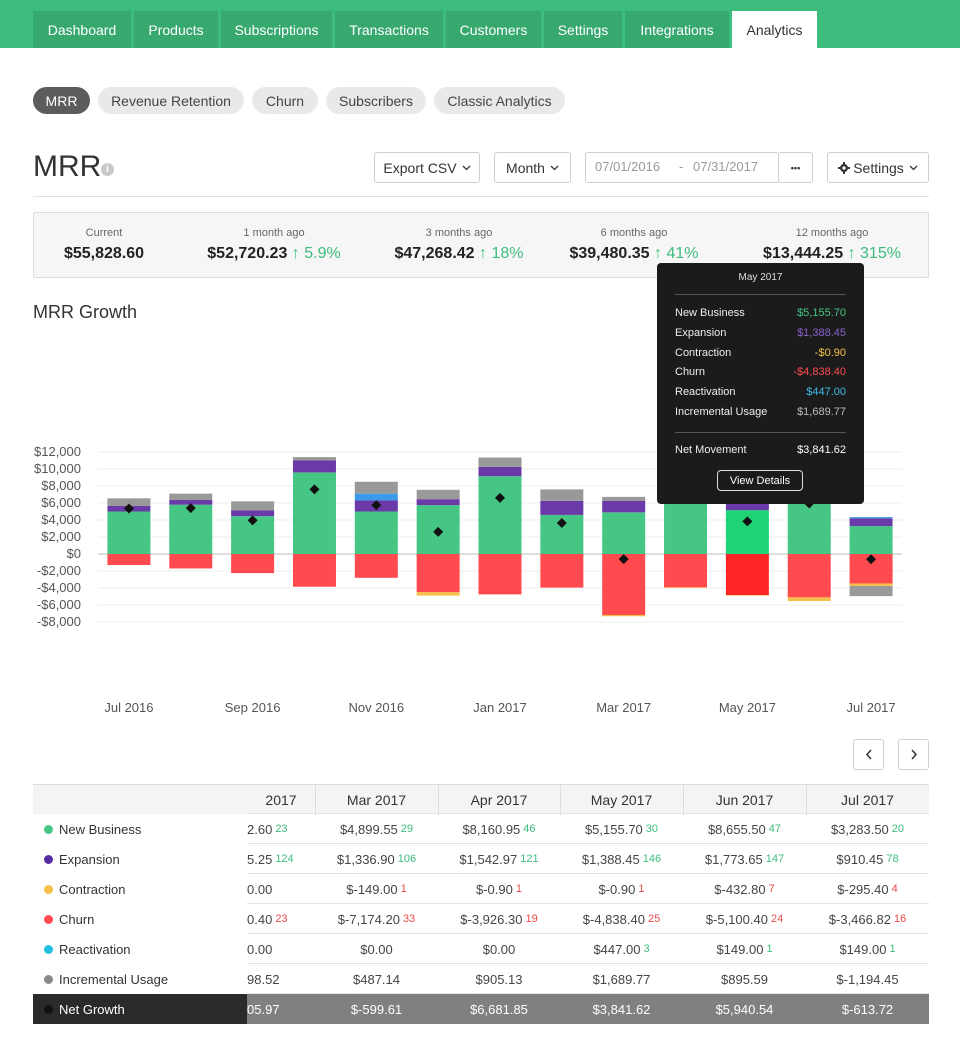 This screenshot has width=960, height=1041. Describe the element at coordinates (74, 553) in the screenshot. I see `y-tick-label: $0` at that location.